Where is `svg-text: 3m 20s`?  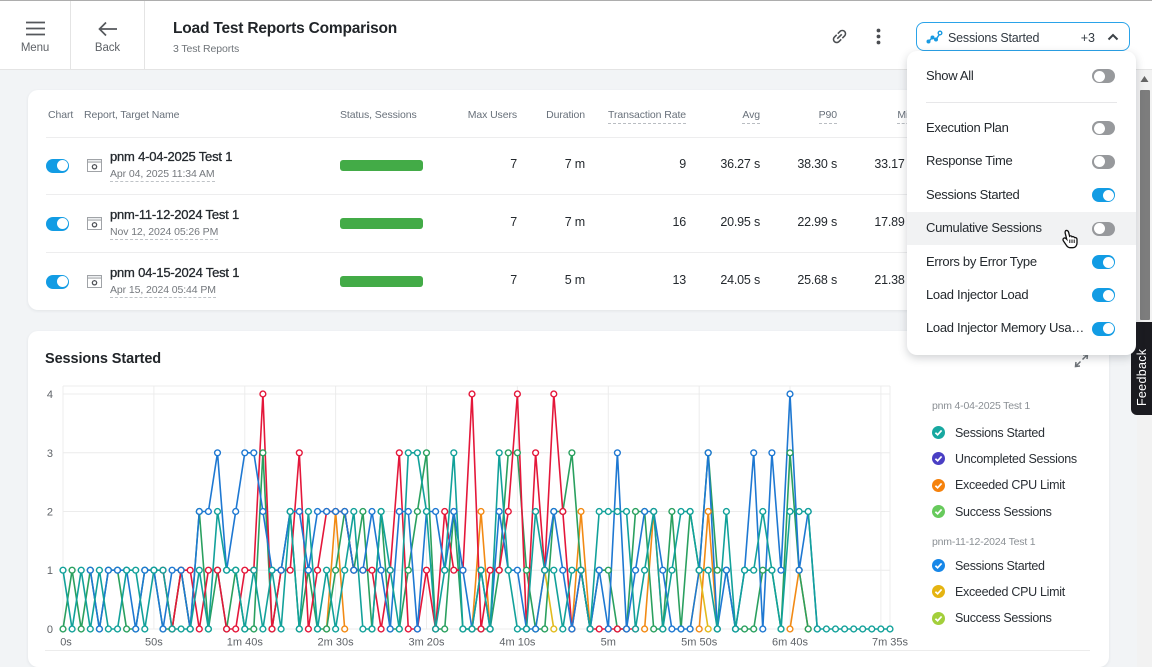 svg-text: 3m 20s is located at coordinates (426, 643).